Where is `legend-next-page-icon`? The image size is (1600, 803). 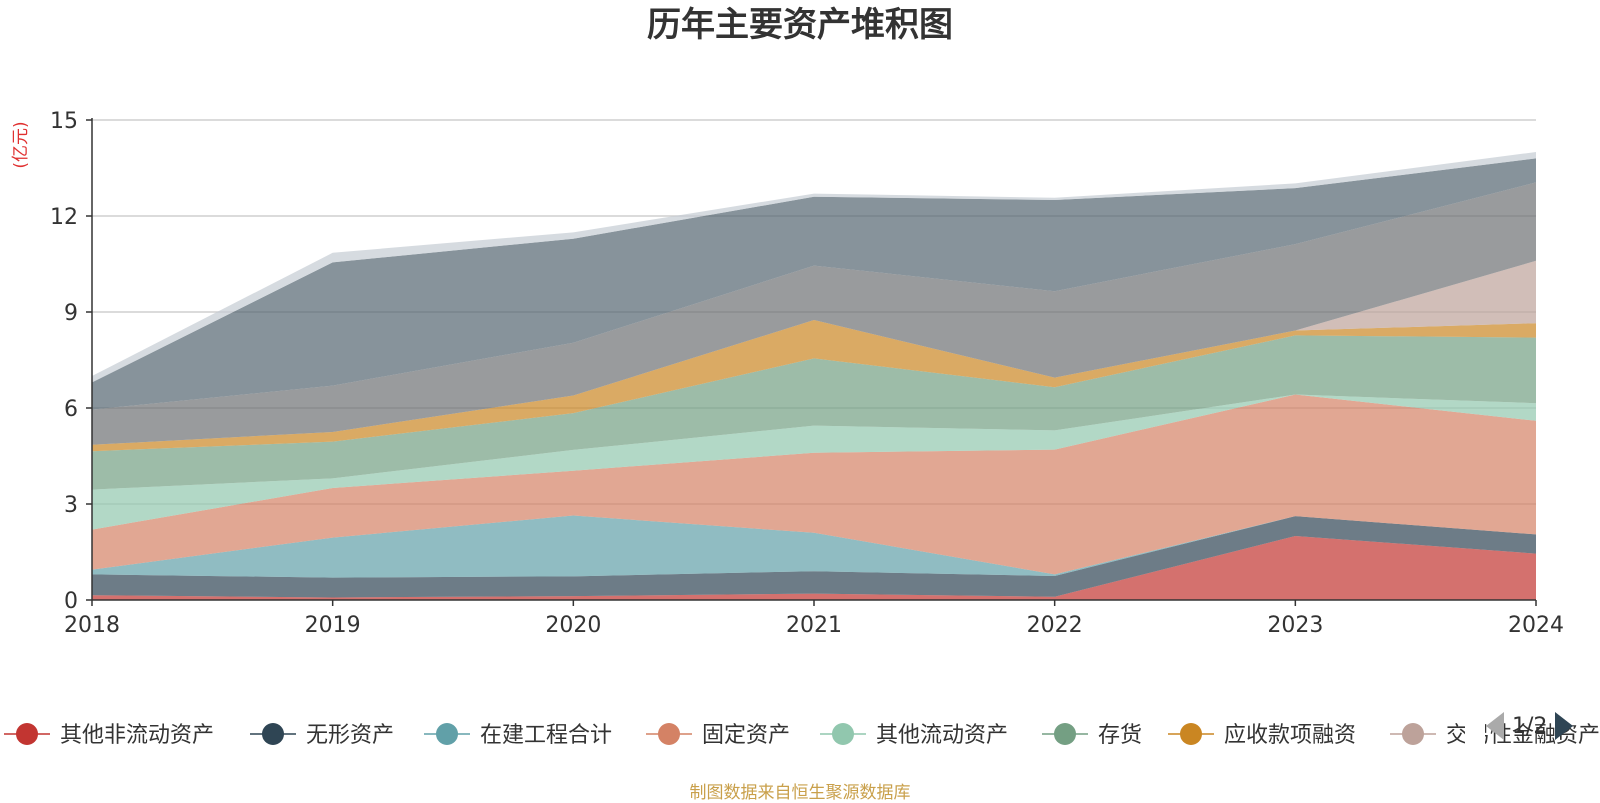 legend-next-page-icon is located at coordinates (1564, 726).